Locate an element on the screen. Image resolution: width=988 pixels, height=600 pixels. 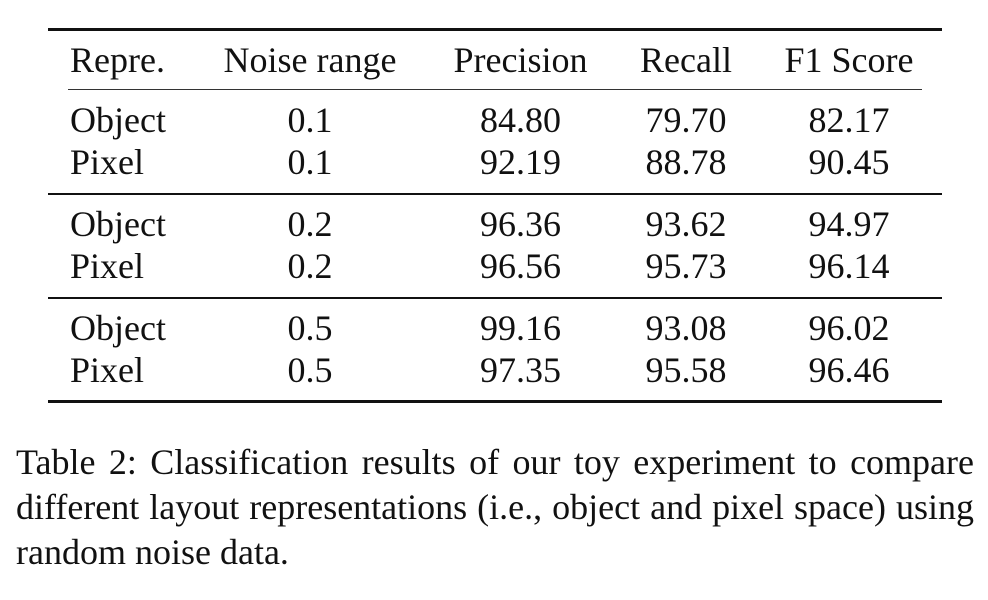
table-cell: 92.19 is located at coordinates (520, 162).